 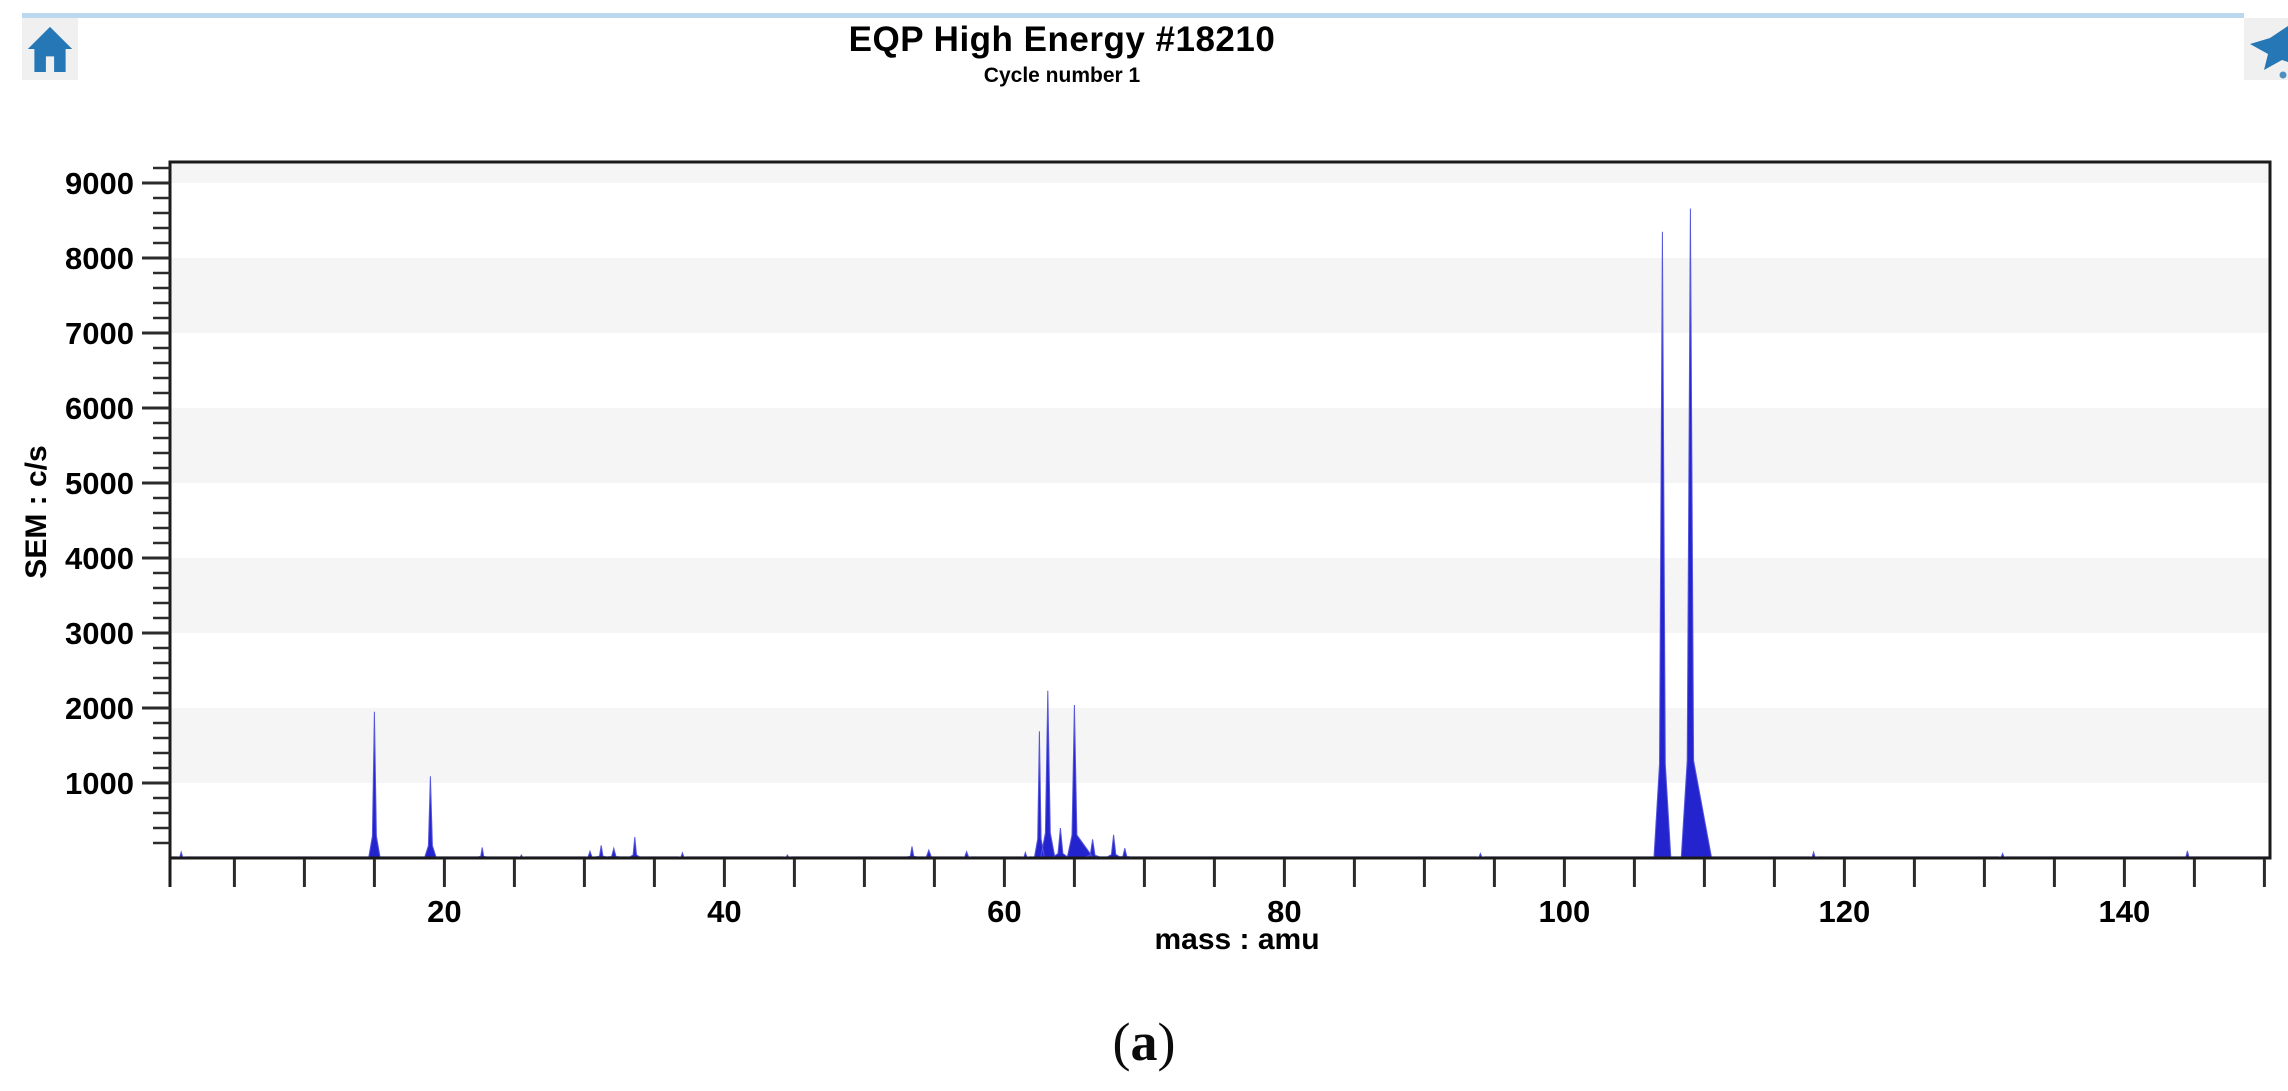 I want to click on svg-text: 2000, so click(x=99, y=708).